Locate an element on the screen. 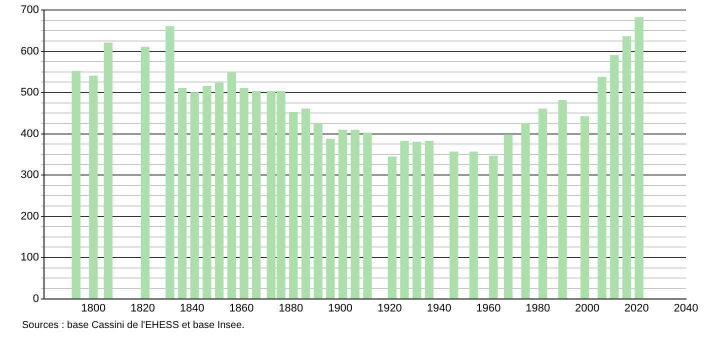  x-tick-label: 2040 is located at coordinates (686, 308).